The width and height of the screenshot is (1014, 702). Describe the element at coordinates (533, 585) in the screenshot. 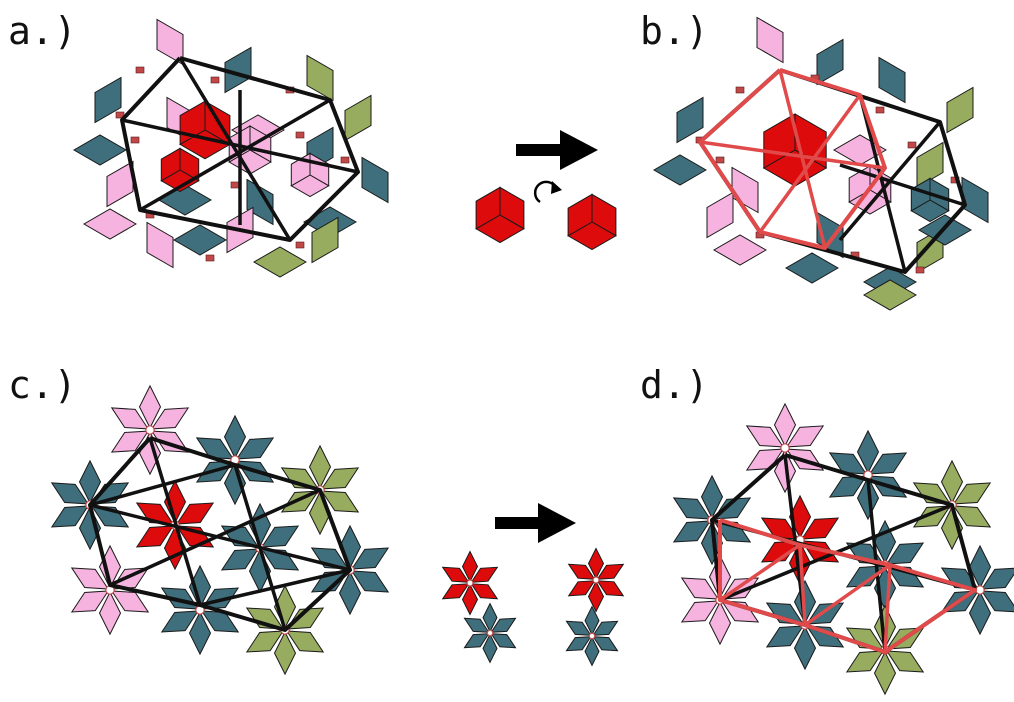

I see `bottom-transformation` at that location.